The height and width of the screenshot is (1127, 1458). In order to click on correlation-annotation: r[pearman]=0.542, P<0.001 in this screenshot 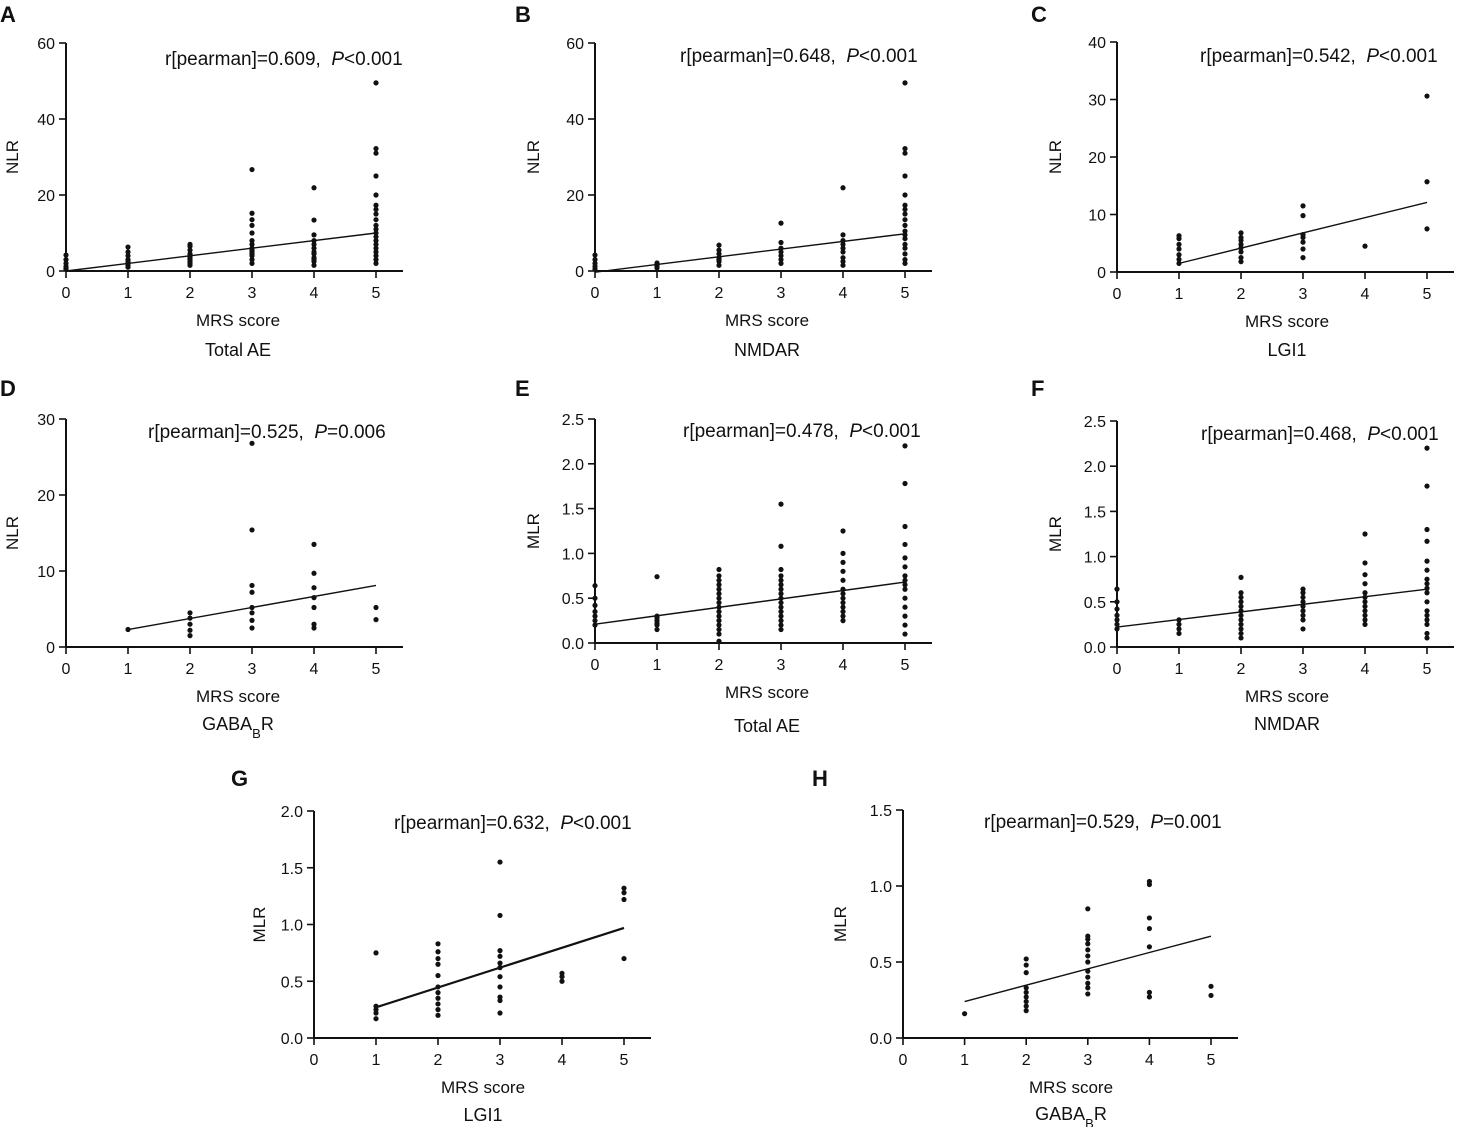, I will do `click(1319, 56)`.